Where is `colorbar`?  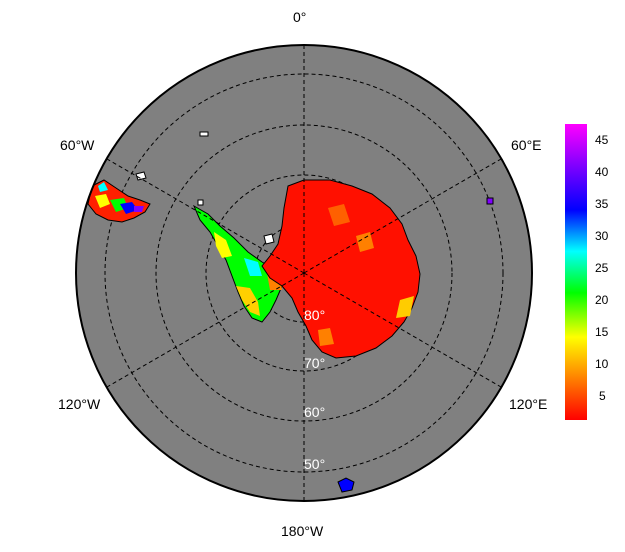
colorbar is located at coordinates (576, 272).